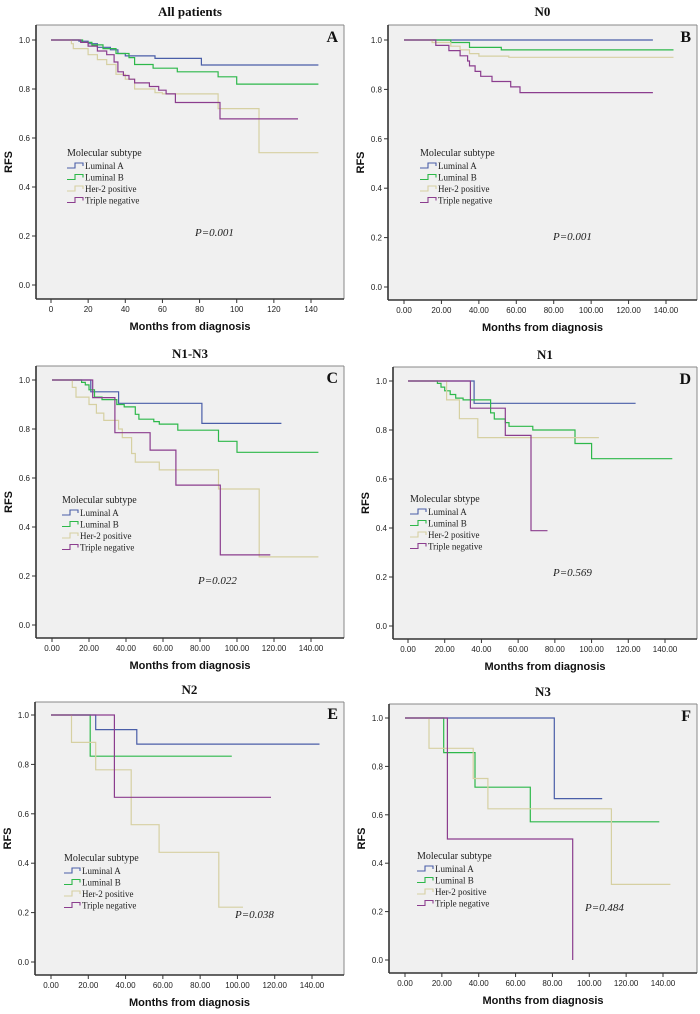  I want to click on panel-letter: D, so click(685, 379).